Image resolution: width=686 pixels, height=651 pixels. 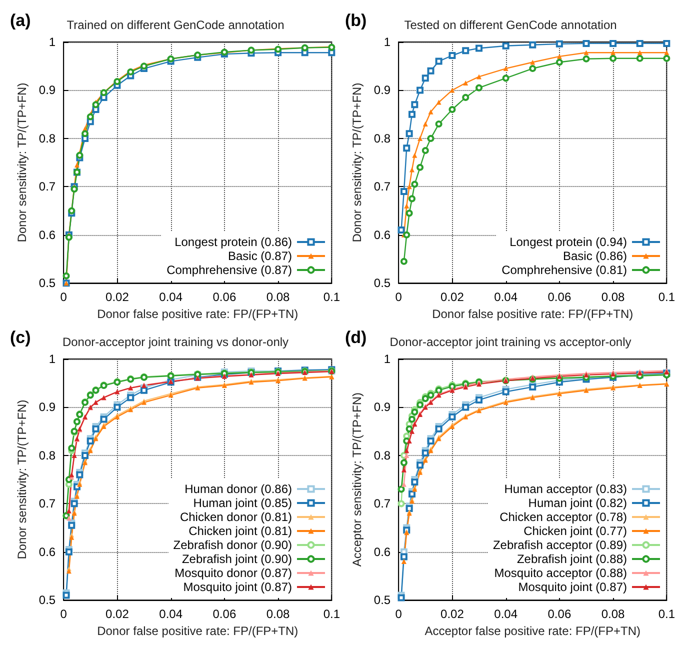 What do you see at coordinates (20, 337) in the screenshot?
I see `text: (c)` at bounding box center [20, 337].